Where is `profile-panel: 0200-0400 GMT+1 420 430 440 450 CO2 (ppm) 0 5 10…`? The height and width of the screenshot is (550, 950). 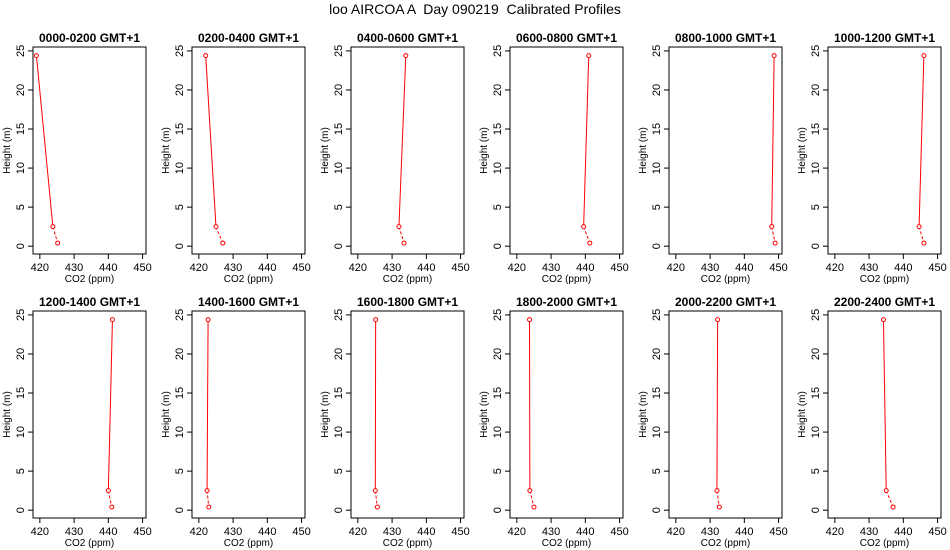 profile-panel: 0200-0400 GMT+1 420 430 440 450 CO2 (ppm) 0 5 10… is located at coordinates (236, 158).